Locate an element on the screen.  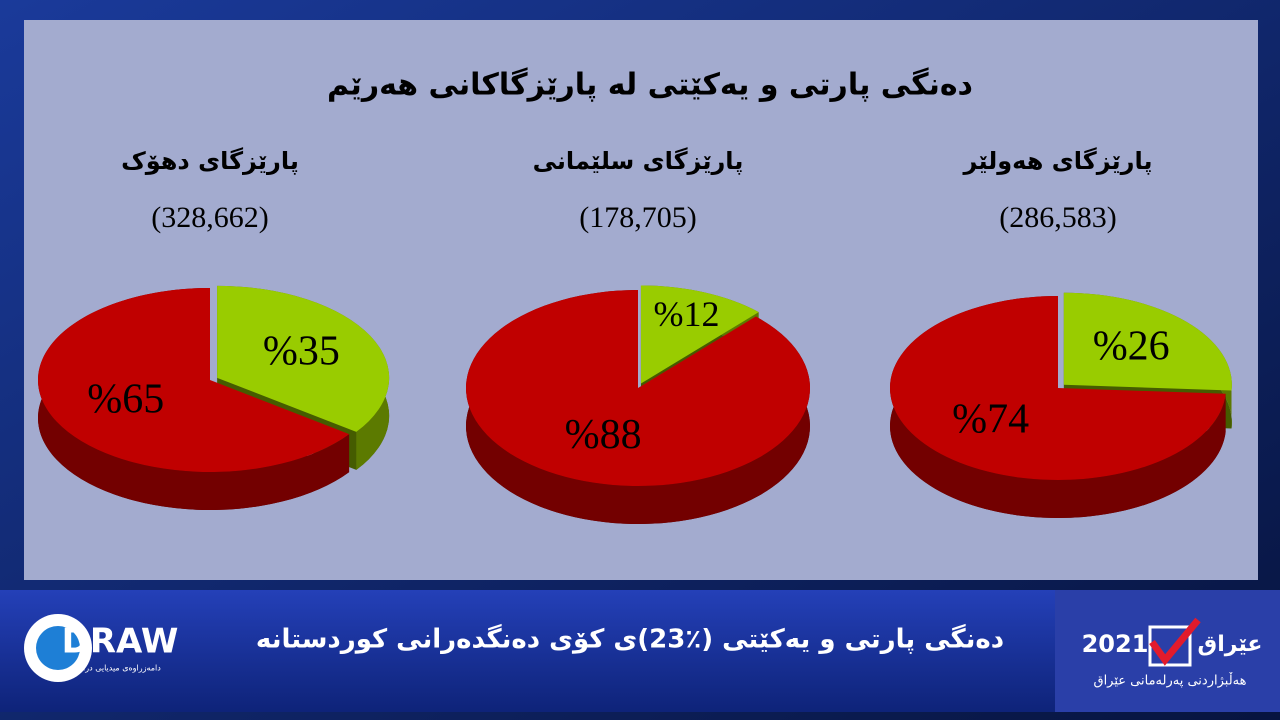
logo-mark-inner is located at coordinates (58, 648).